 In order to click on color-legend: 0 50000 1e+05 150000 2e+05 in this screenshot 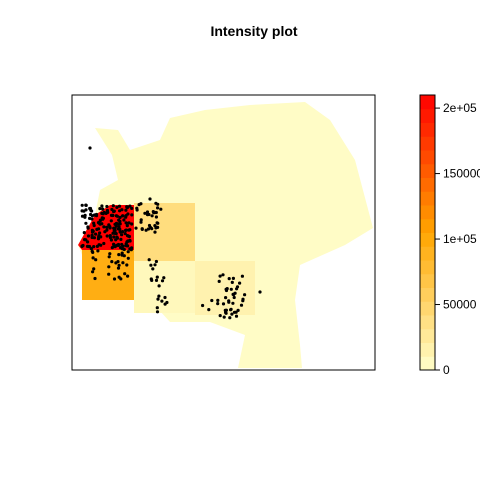, I will do `click(449, 235)`.